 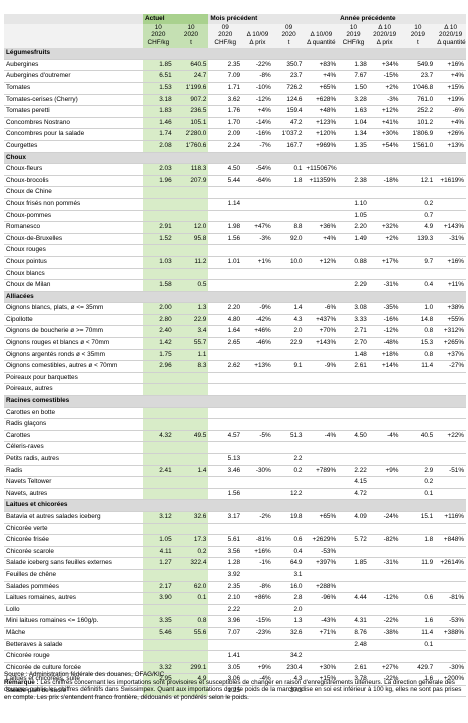 I want to click on row-label: Choux-fleurs, so click(x=73, y=169).